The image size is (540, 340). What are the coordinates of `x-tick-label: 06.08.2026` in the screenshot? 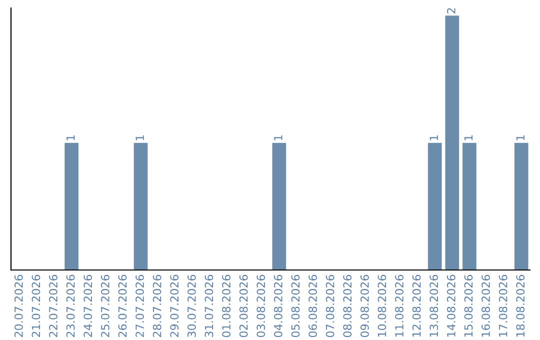 It's located at (312, 306).